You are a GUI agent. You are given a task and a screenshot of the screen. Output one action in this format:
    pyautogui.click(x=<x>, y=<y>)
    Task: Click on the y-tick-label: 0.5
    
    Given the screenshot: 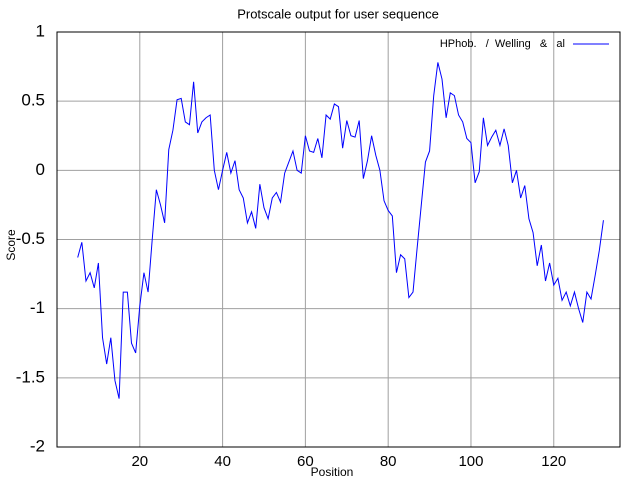 What is the action you would take?
    pyautogui.click(x=33, y=100)
    